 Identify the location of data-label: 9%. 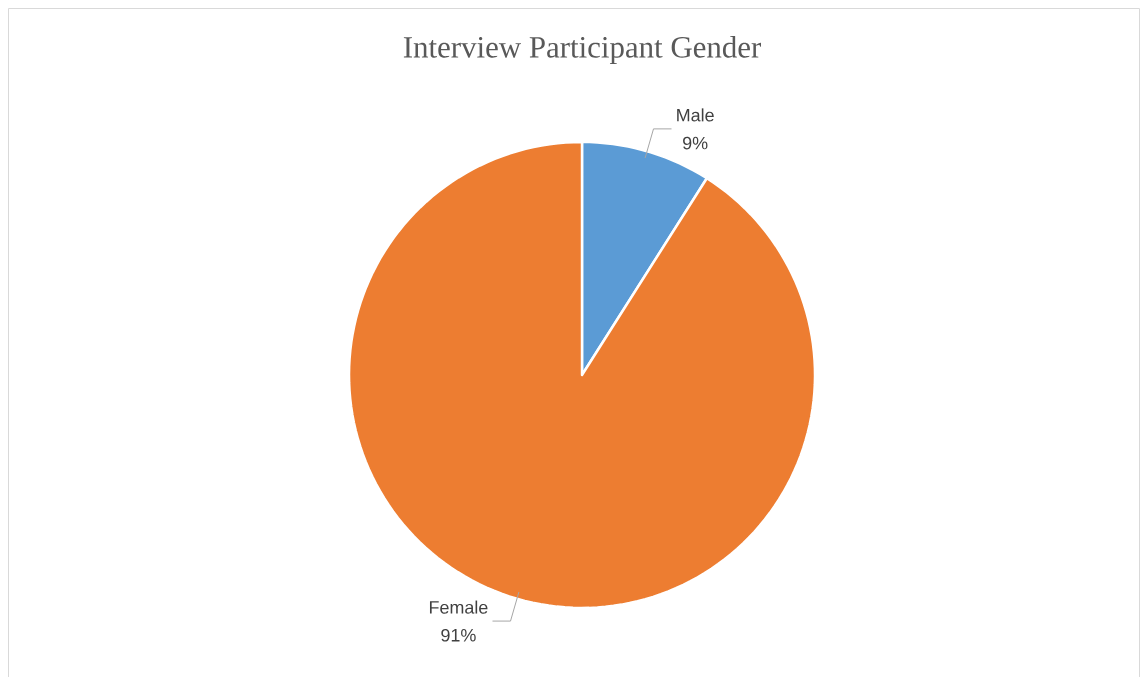
(695, 143).